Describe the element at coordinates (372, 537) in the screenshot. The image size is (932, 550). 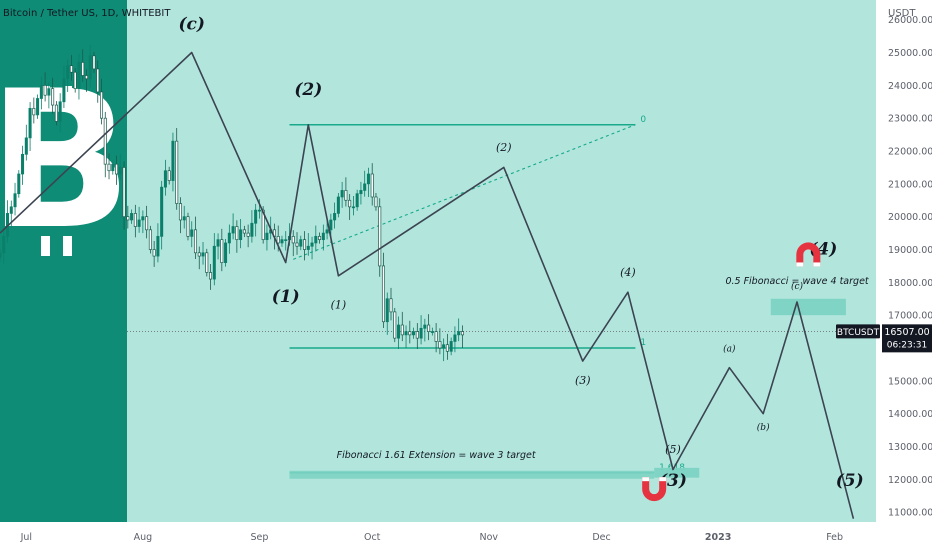
I see `time-tick-label: Oct` at that location.